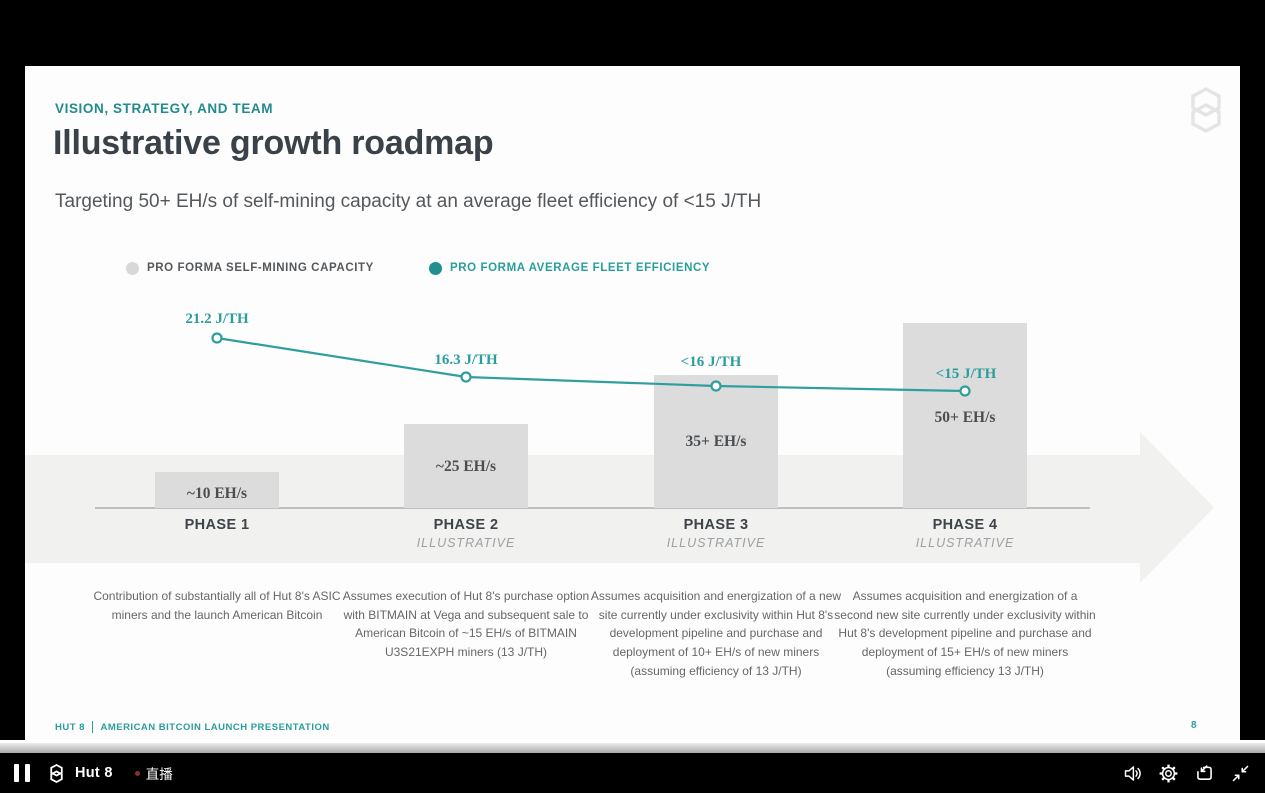 The width and height of the screenshot is (1265, 793). I want to click on line-value-label: 21.2 J/TH, so click(217, 319).